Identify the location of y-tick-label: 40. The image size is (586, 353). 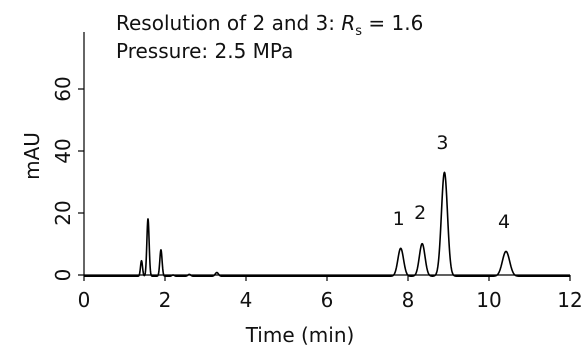
(63, 150).